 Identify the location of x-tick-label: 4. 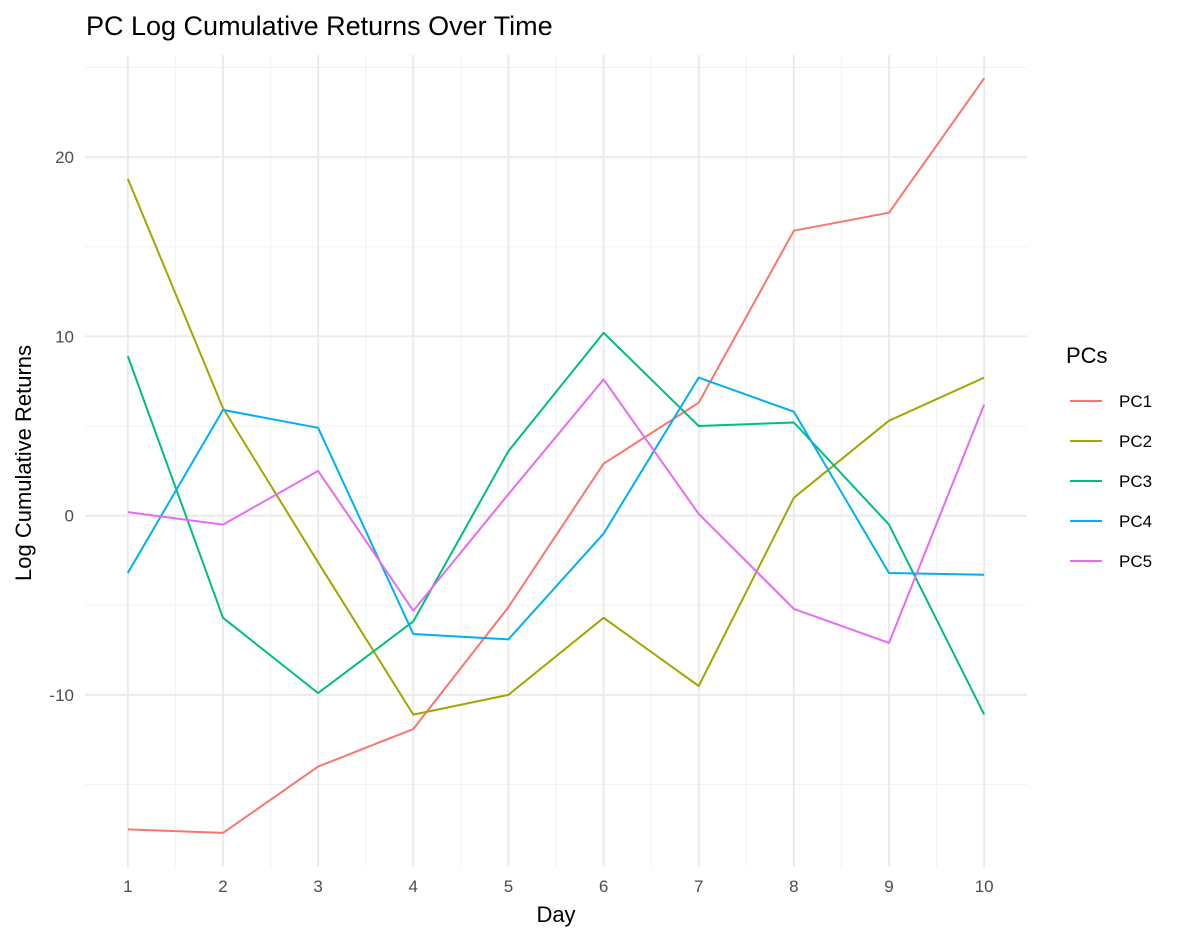
(413, 886).